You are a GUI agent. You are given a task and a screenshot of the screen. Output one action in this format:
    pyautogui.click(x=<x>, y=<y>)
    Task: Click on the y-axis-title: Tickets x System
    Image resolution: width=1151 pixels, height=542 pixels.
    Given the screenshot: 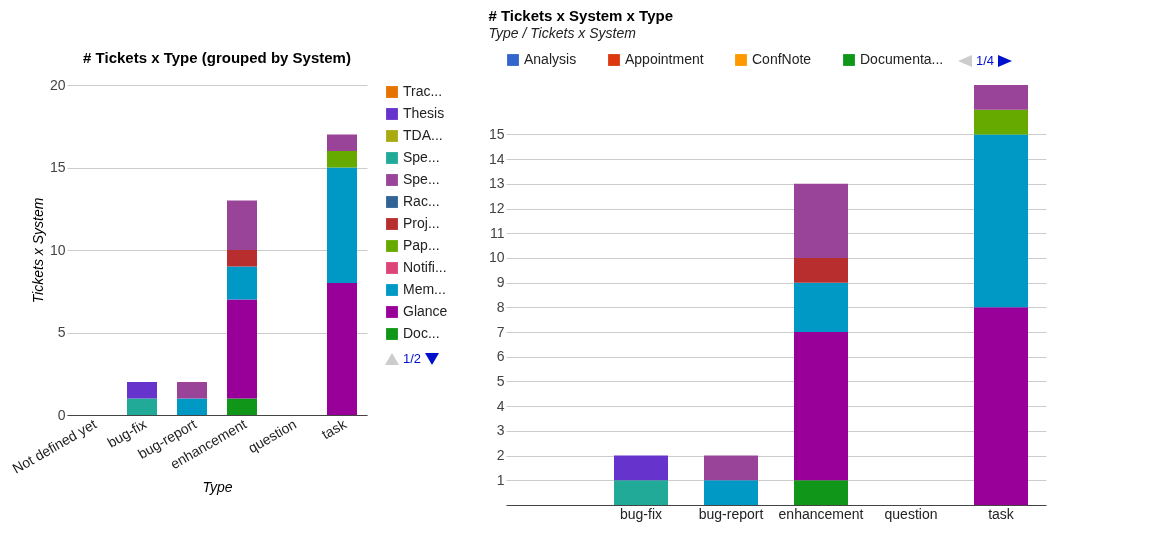 What is the action you would take?
    pyautogui.click(x=37, y=250)
    